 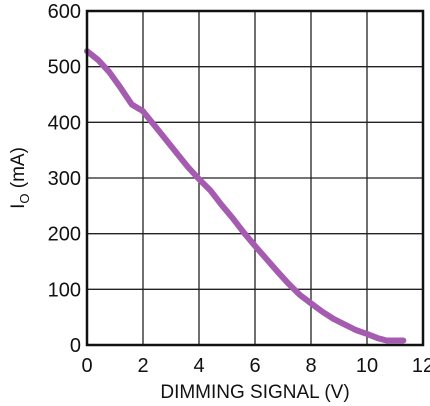 I want to click on x-tick-label: 8, so click(x=310, y=366).